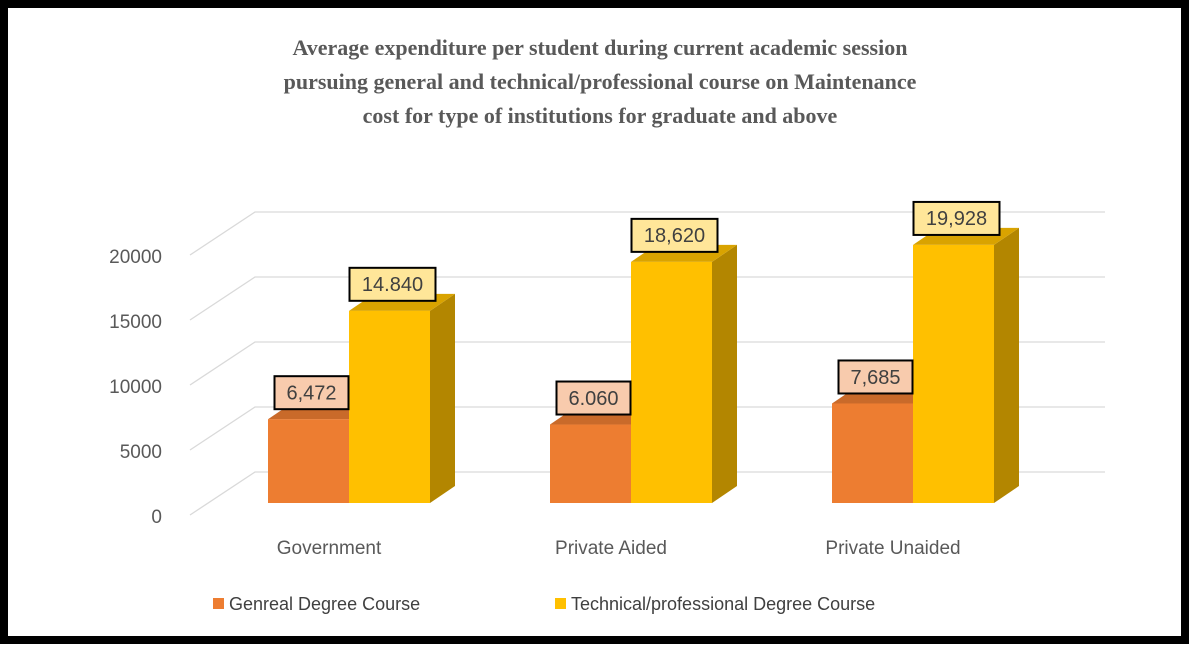  I want to click on value-label: 18,620, so click(674, 236).